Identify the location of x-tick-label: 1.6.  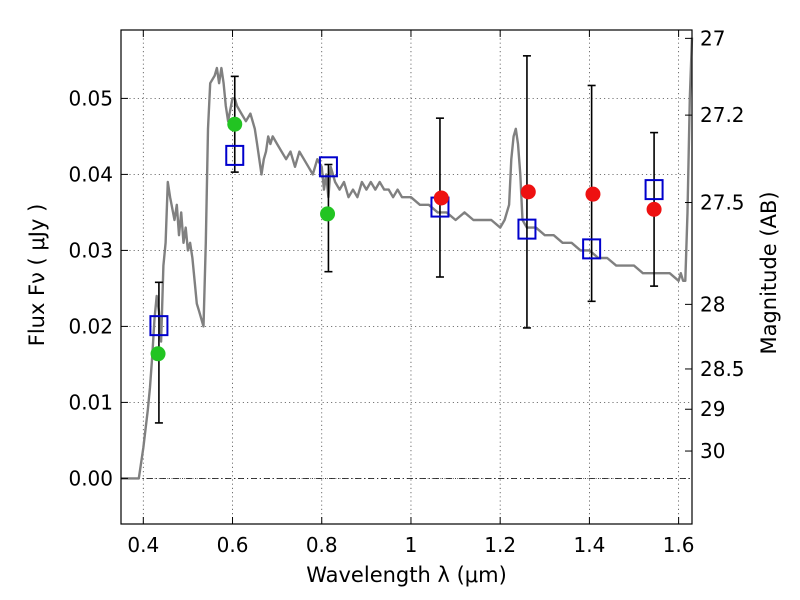
(679, 545).